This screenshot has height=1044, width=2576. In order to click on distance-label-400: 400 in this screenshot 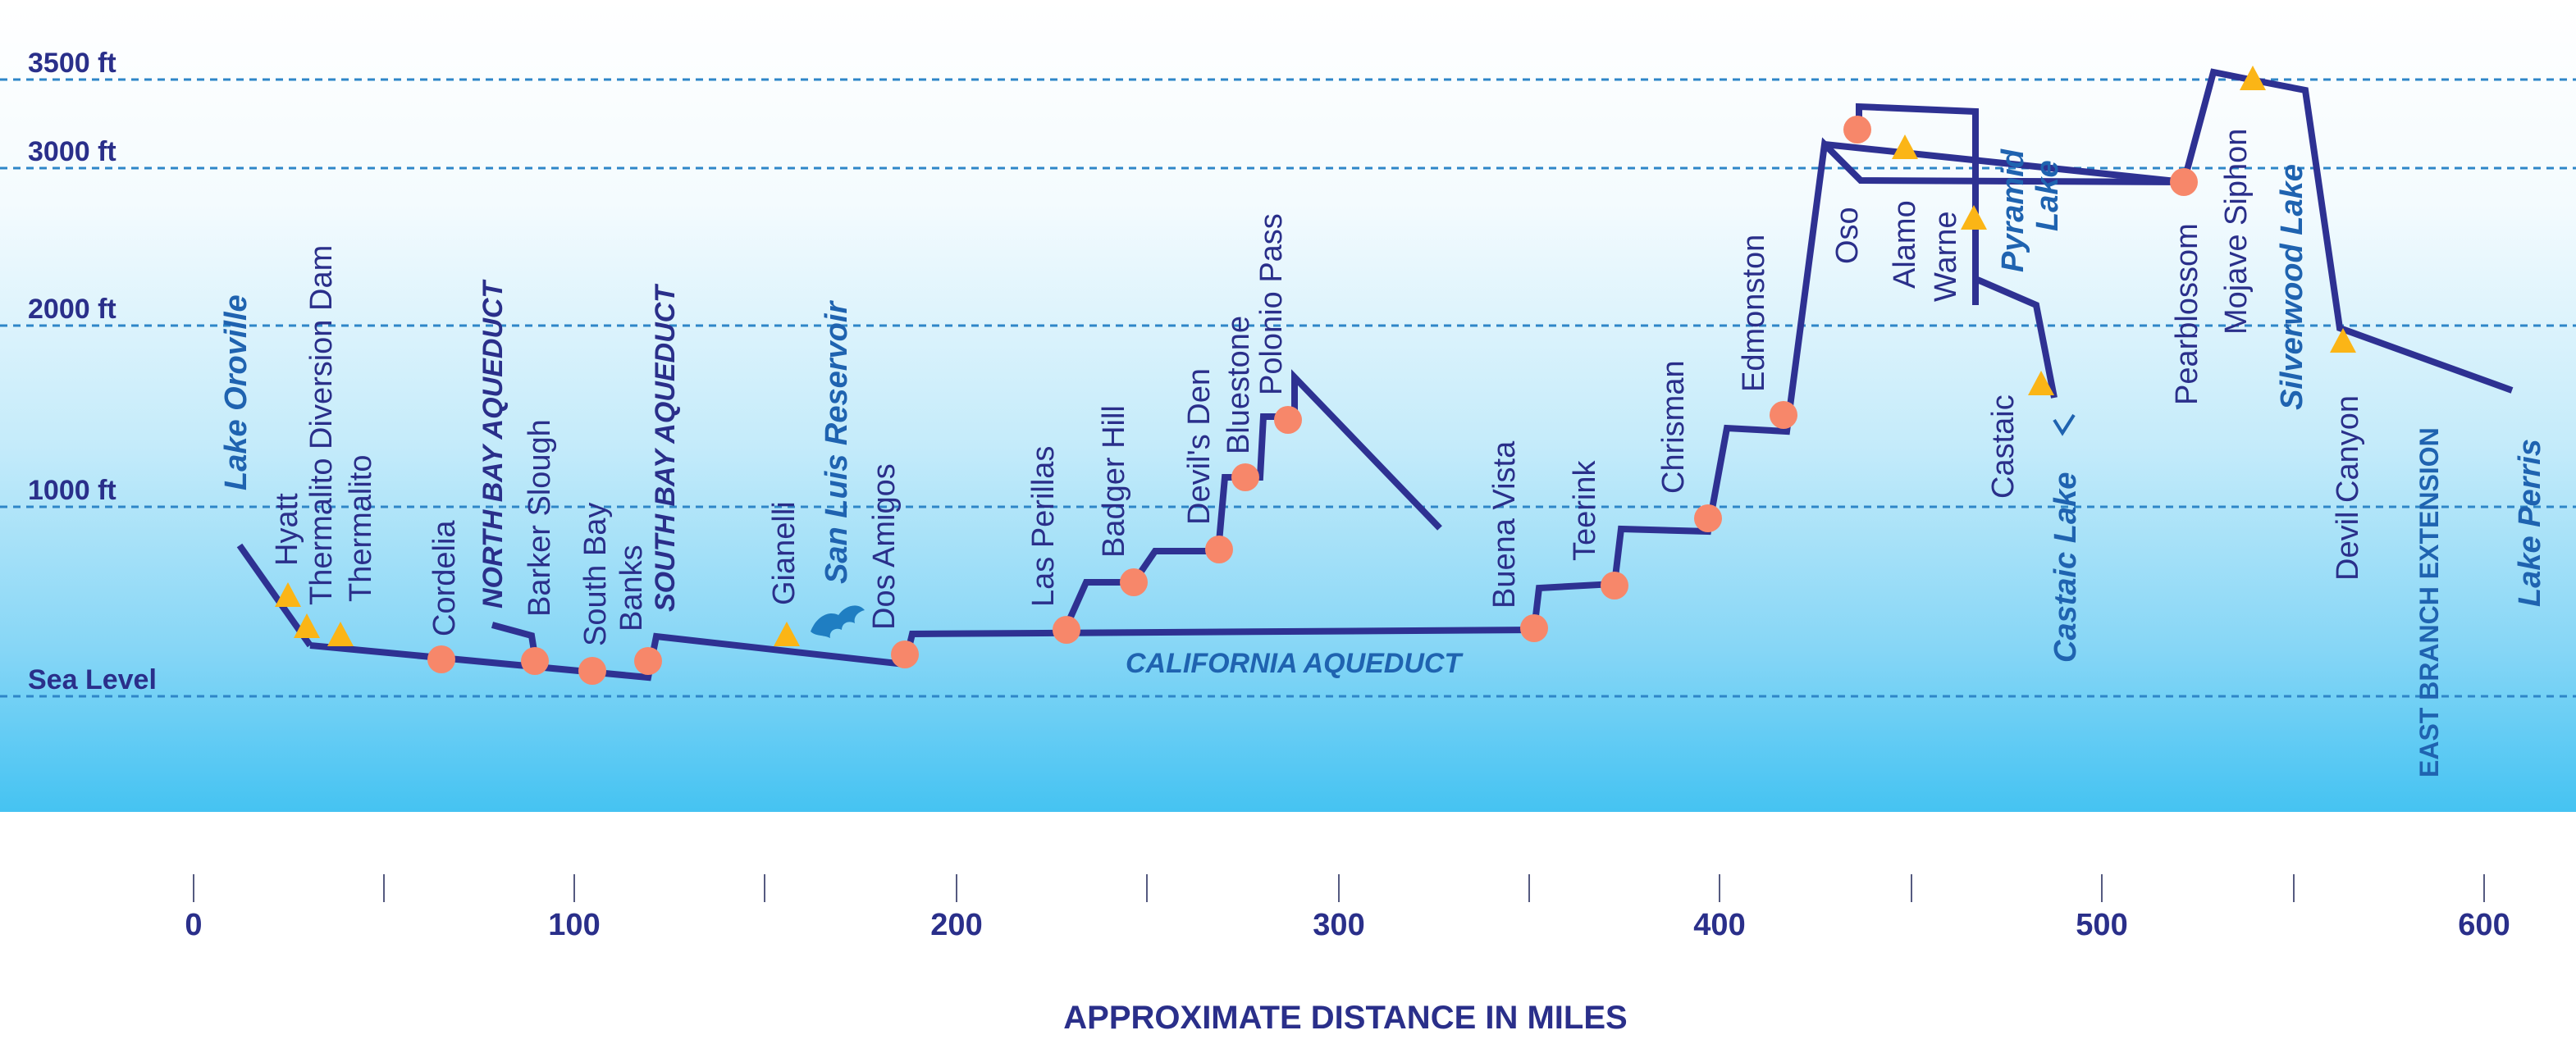, I will do `click(1719, 925)`.